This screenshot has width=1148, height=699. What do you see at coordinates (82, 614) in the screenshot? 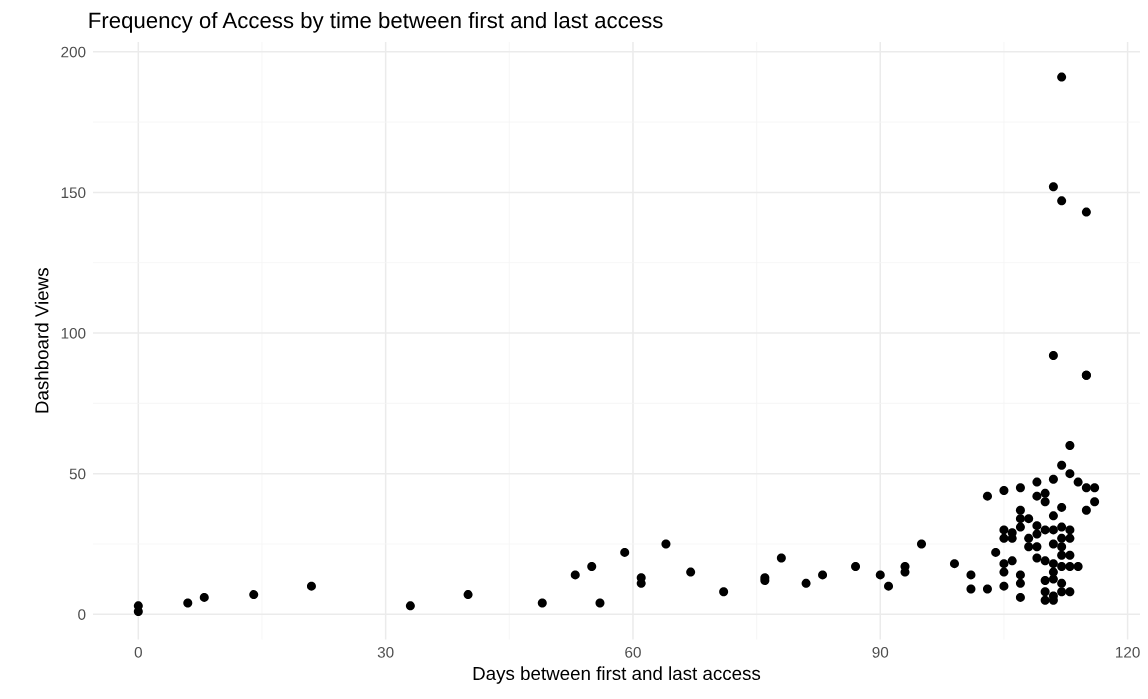
I see `y-tick-label: 0` at bounding box center [82, 614].